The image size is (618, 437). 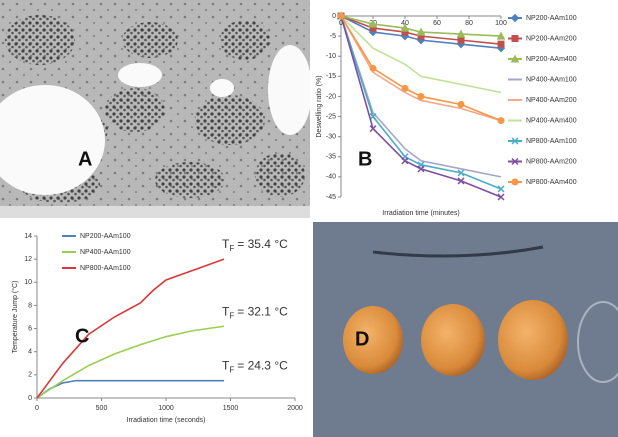 I want to click on x-axis-label: Irradiation time (seconds), so click(x=166, y=420).